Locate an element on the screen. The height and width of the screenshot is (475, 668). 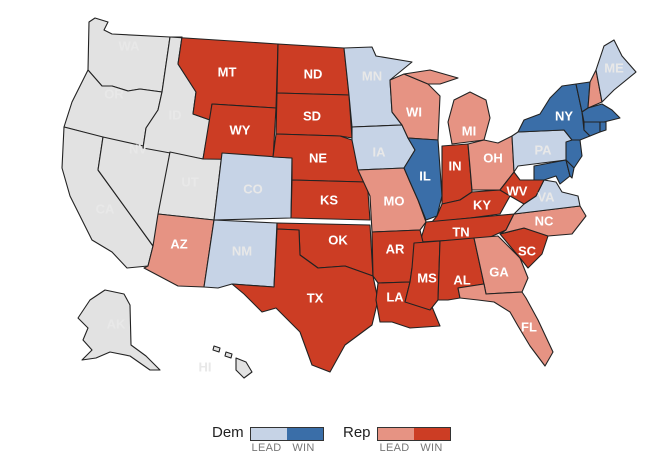
legend-rep: Rep LEAD WIN is located at coordinates (397, 439).